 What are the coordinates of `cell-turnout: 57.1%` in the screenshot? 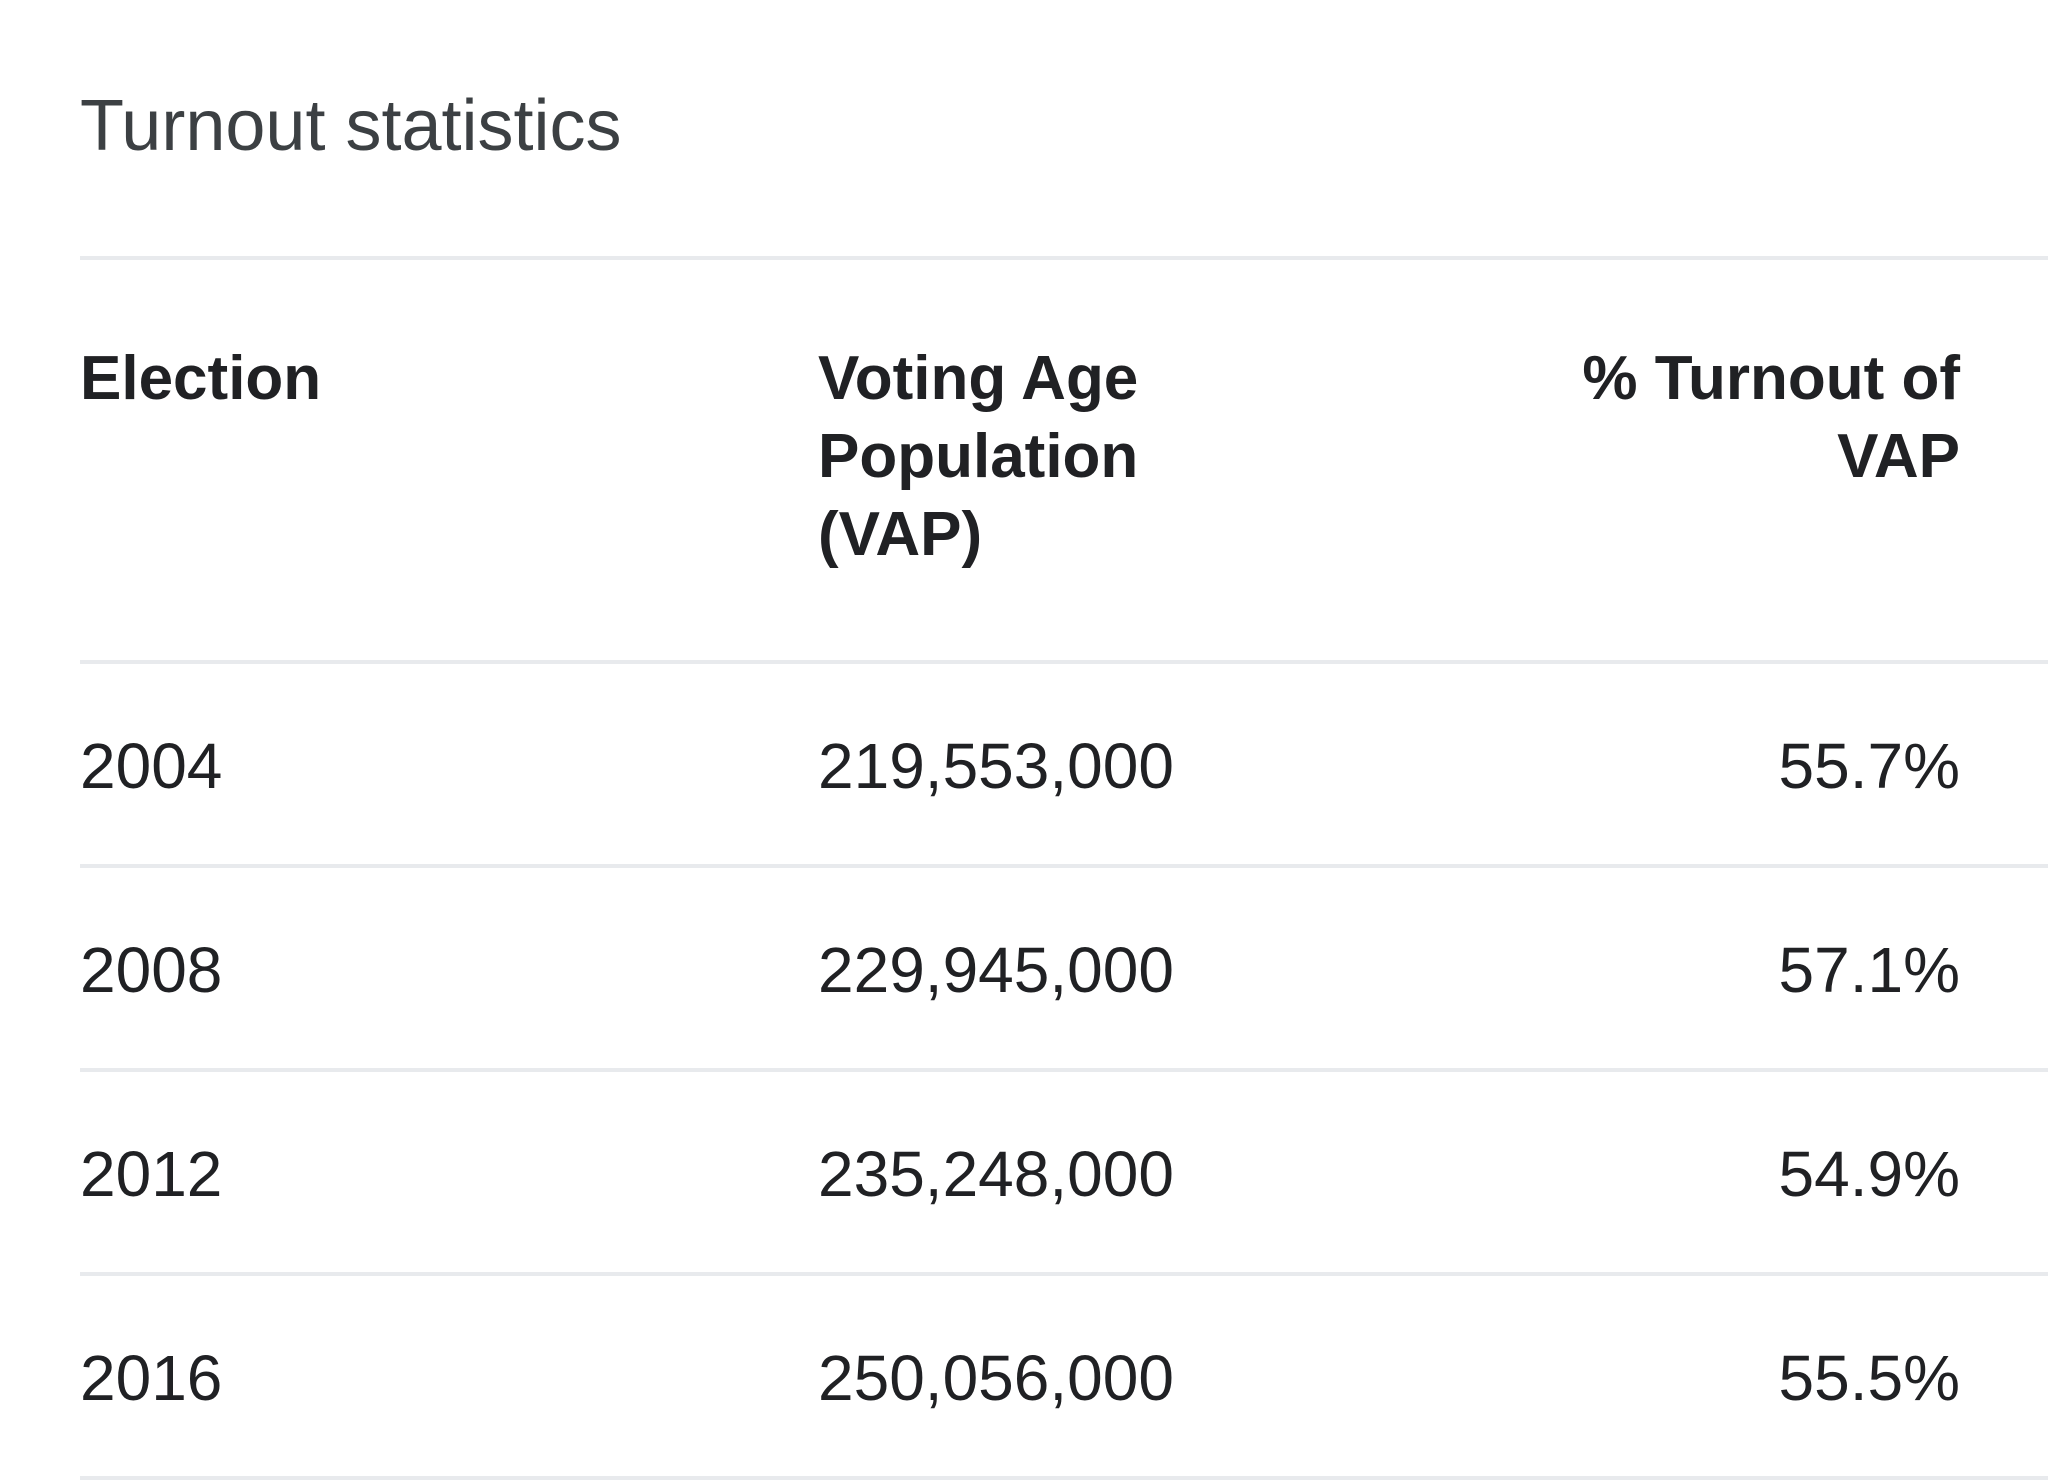 It's located at (1869, 970).